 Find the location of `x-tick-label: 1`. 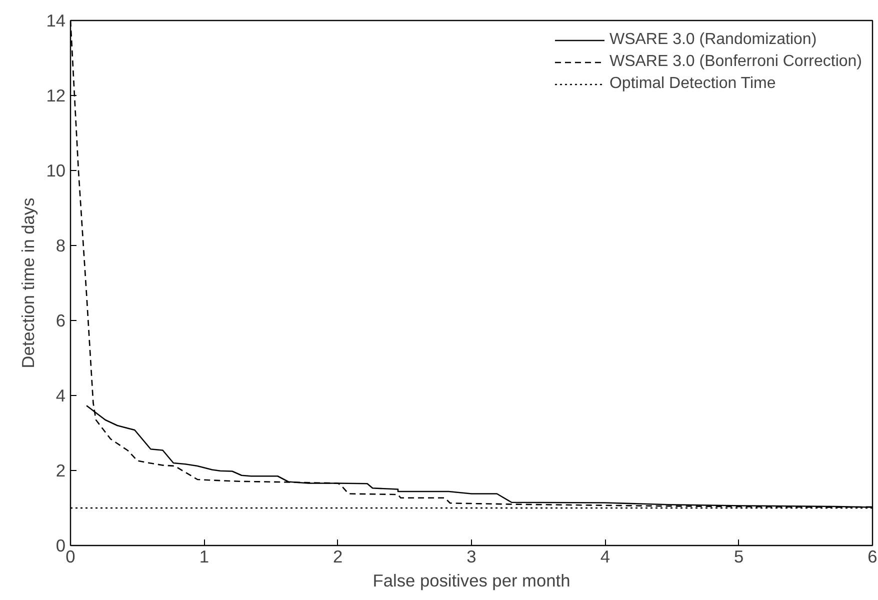

x-tick-label: 1 is located at coordinates (204, 556).